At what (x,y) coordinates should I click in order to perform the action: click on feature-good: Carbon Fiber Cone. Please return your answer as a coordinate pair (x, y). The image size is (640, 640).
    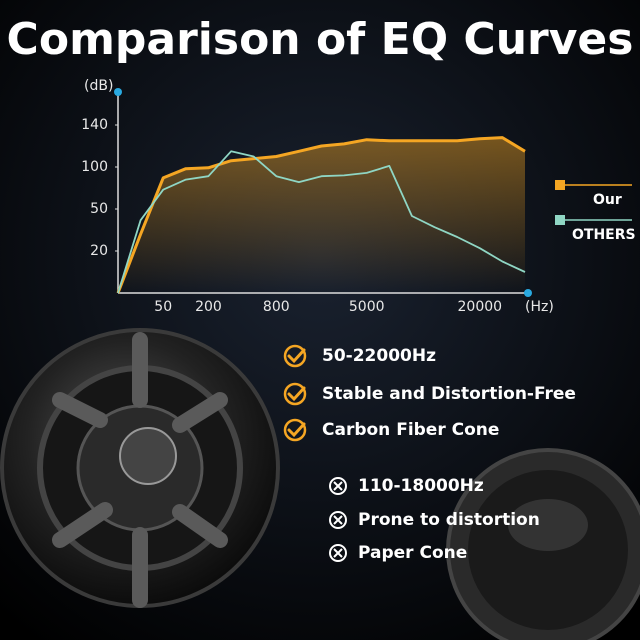
    Looking at the image, I should click on (410, 430).